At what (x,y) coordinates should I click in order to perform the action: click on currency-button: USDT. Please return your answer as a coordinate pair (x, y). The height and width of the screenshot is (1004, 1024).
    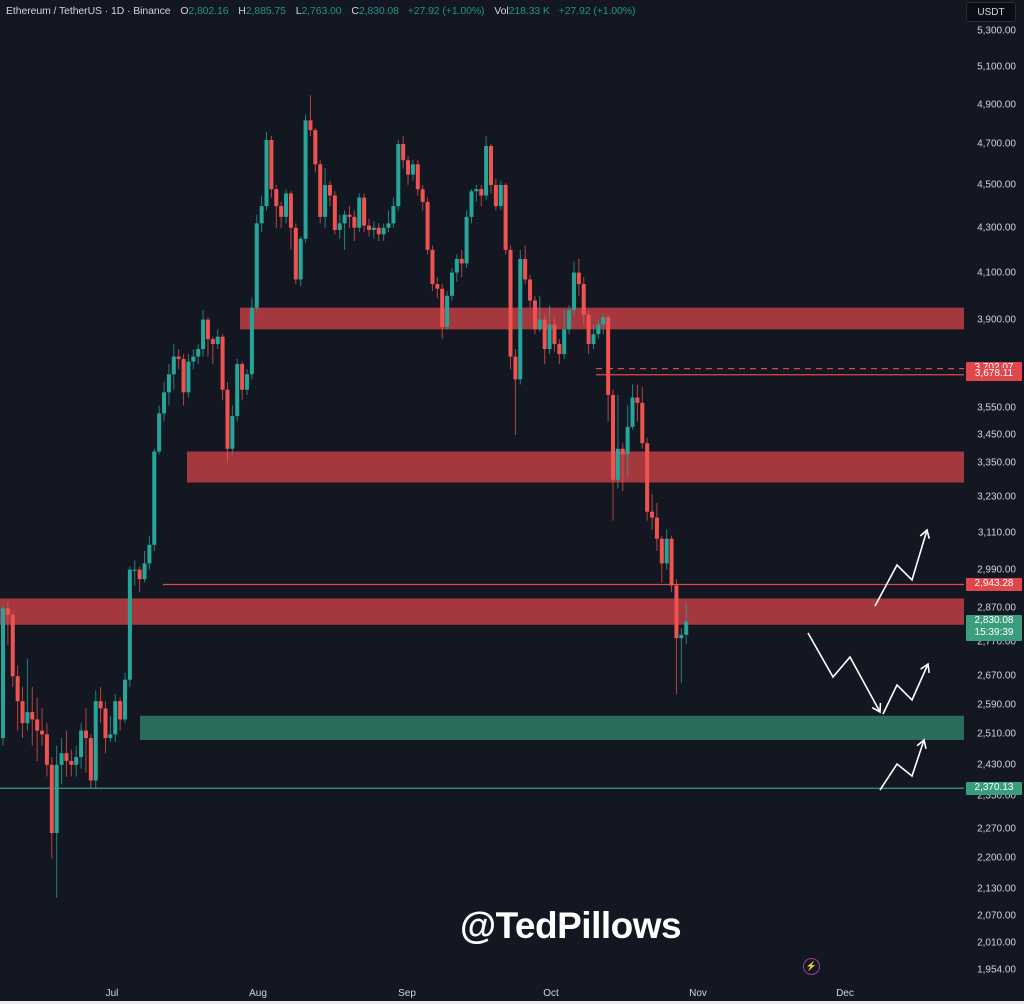
    Looking at the image, I should click on (991, 12).